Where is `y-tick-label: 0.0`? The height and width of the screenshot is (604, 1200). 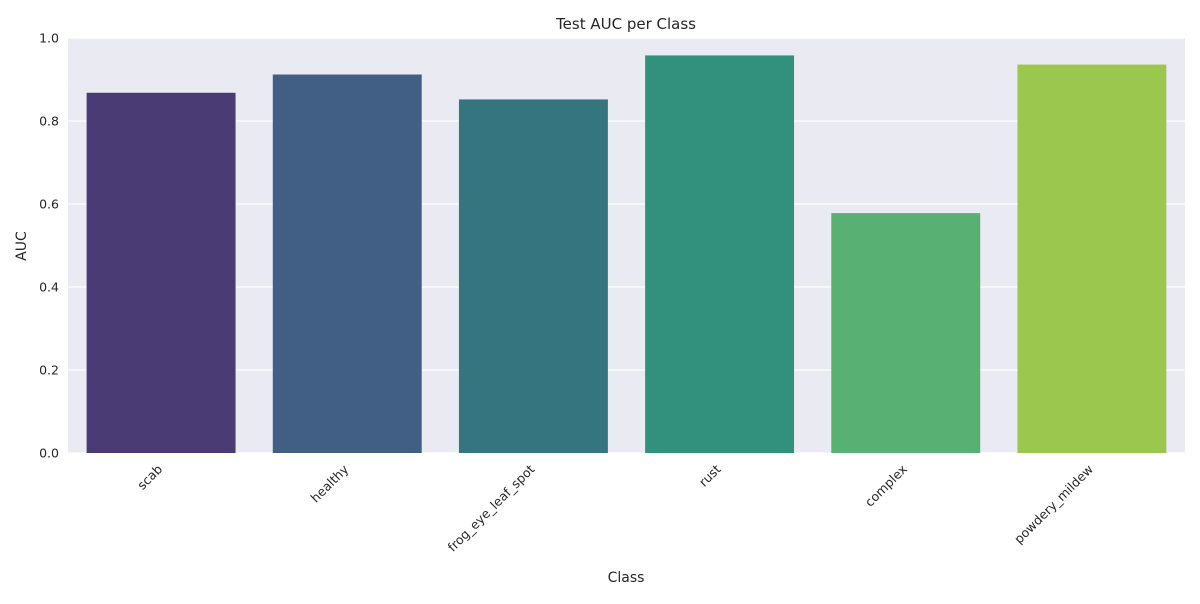 y-tick-label: 0.0 is located at coordinates (49, 453).